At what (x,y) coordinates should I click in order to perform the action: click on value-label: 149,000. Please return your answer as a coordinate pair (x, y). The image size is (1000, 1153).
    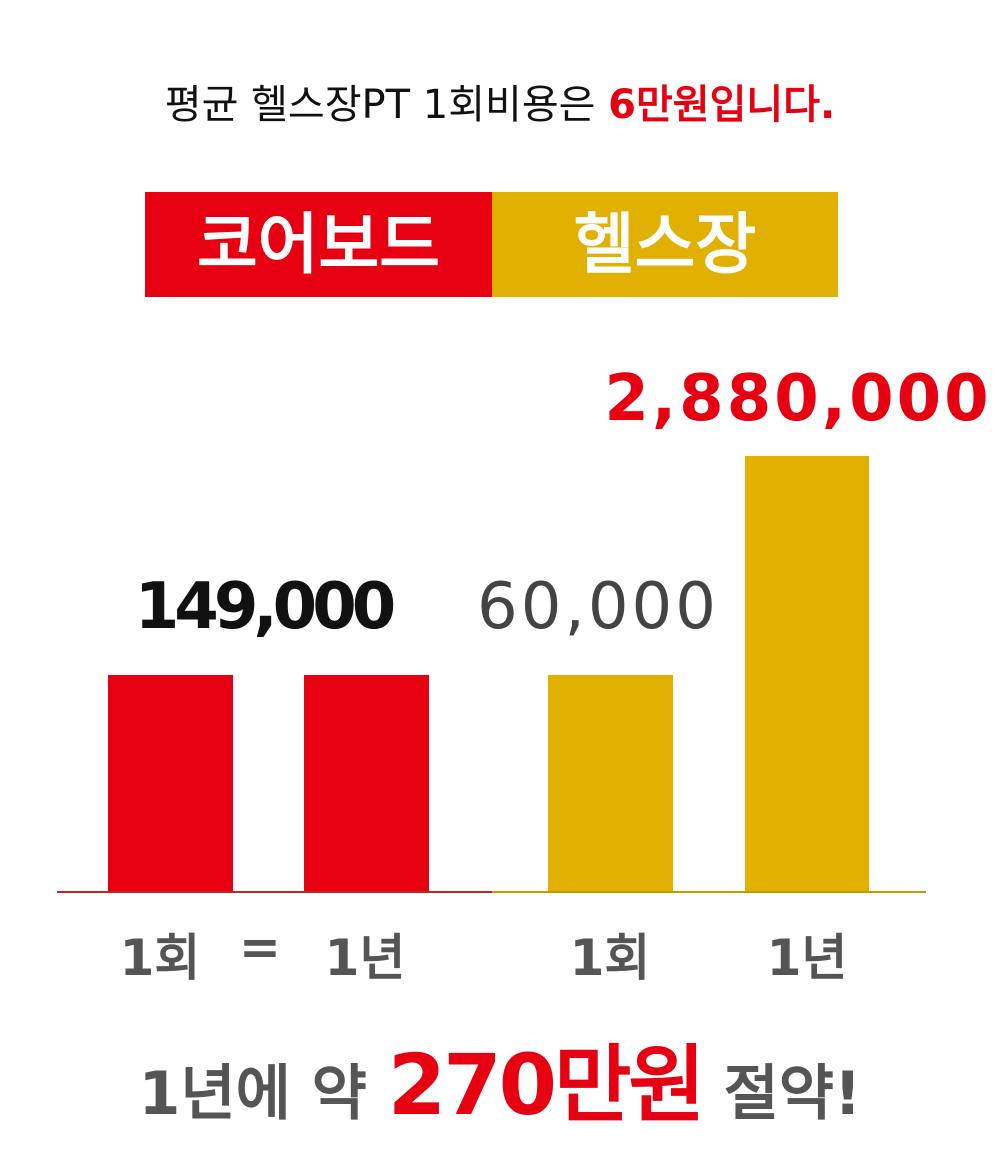
    Looking at the image, I should click on (265, 607).